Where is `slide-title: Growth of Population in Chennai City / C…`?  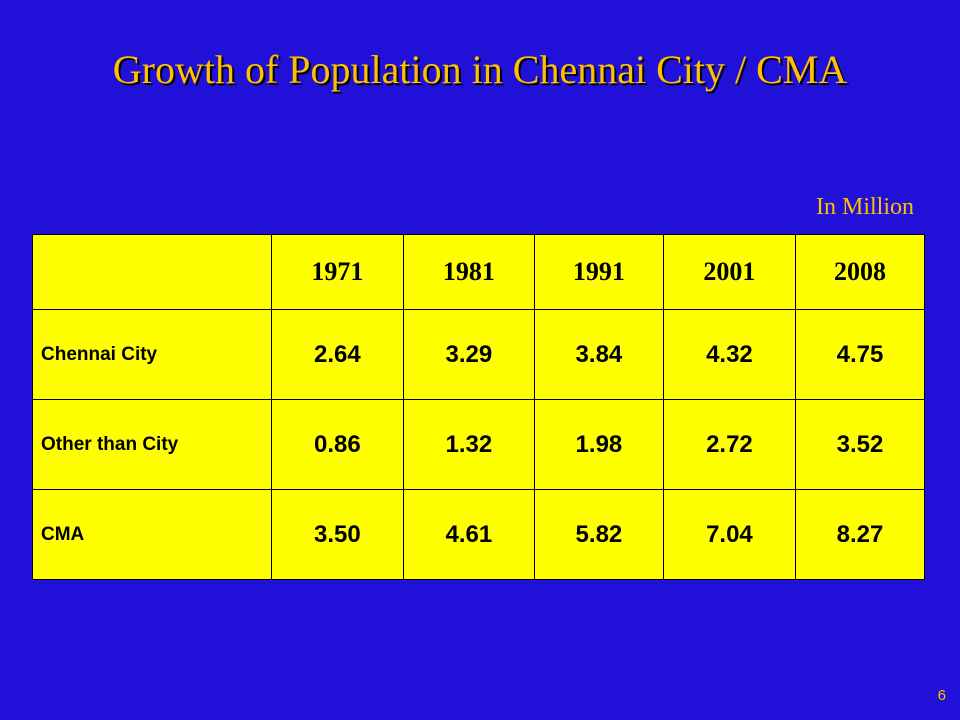 slide-title: Growth of Population in Chennai City / C… is located at coordinates (480, 69).